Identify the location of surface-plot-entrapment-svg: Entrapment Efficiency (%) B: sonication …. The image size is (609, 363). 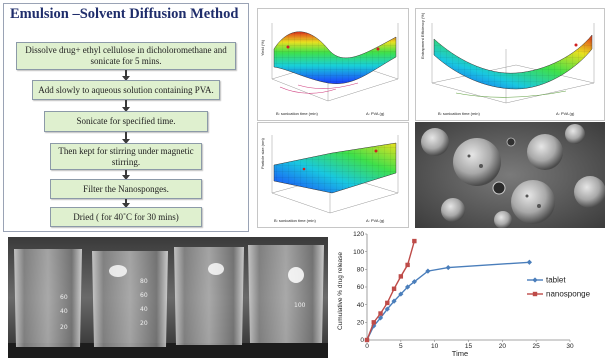
(507, 64).